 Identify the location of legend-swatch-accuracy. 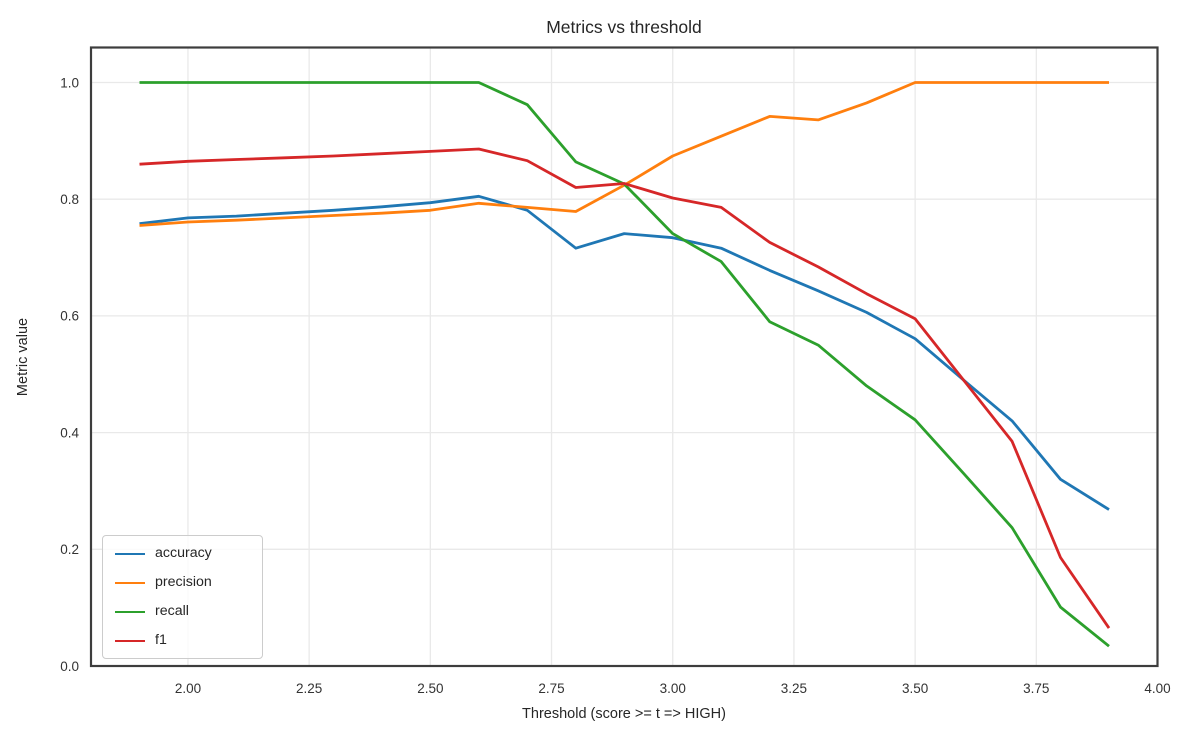
(130, 553).